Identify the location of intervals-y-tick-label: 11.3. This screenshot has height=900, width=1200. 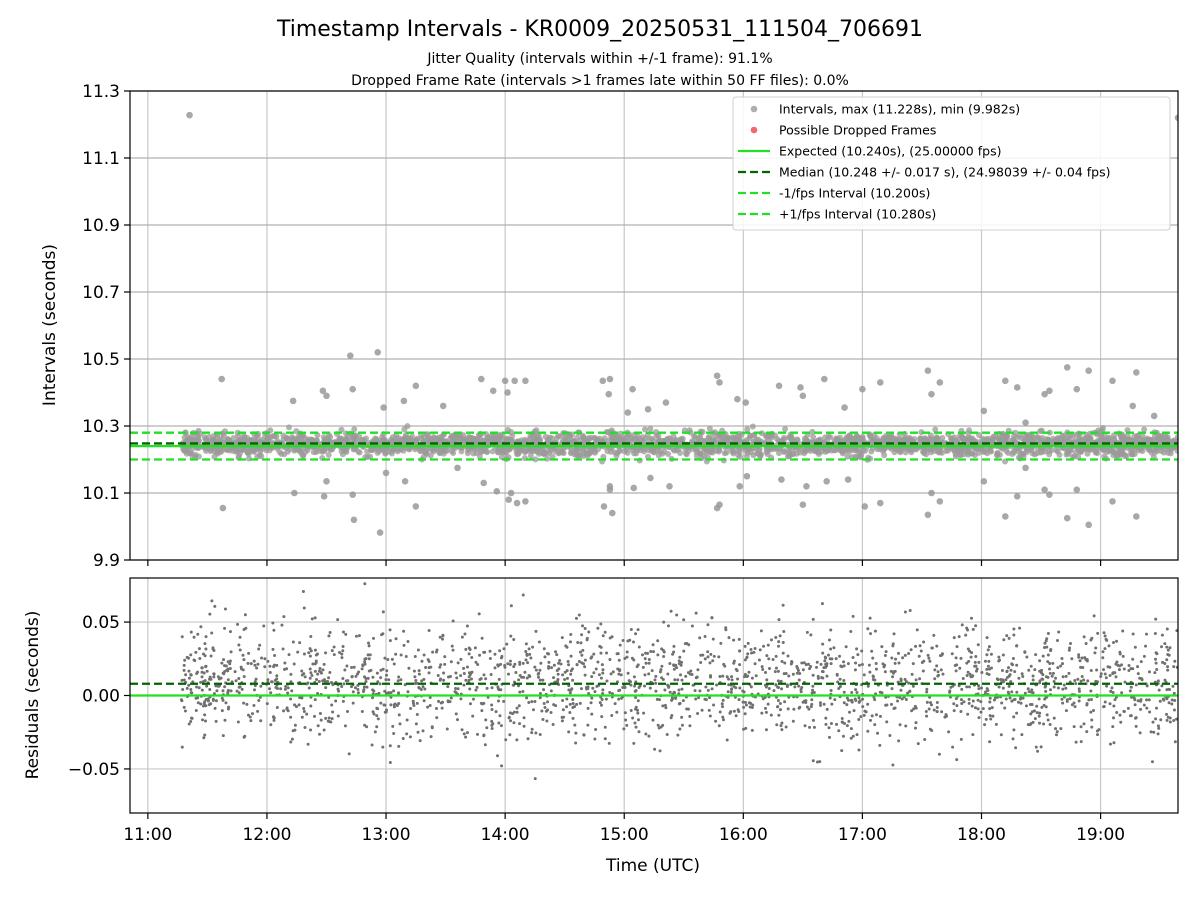
(101, 92).